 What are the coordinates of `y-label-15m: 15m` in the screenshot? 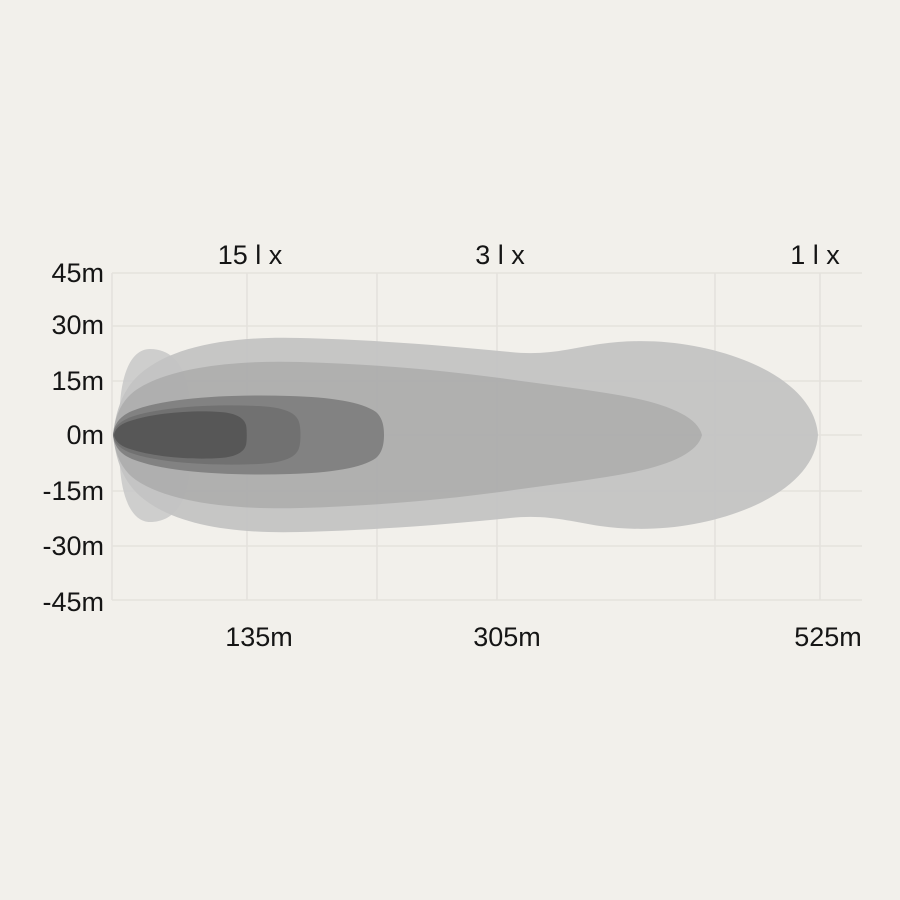 It's located at (77, 381).